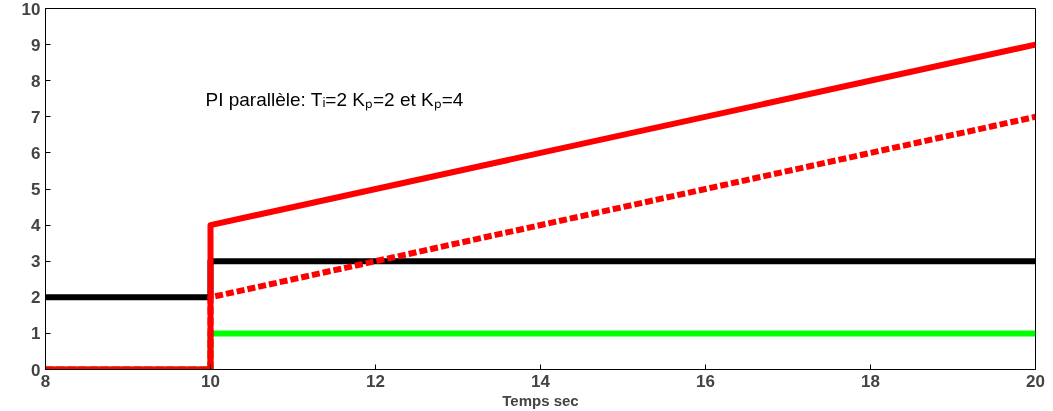 The height and width of the screenshot is (411, 1053). What do you see at coordinates (36, 334) in the screenshot?
I see `y-tick-label: 1` at bounding box center [36, 334].